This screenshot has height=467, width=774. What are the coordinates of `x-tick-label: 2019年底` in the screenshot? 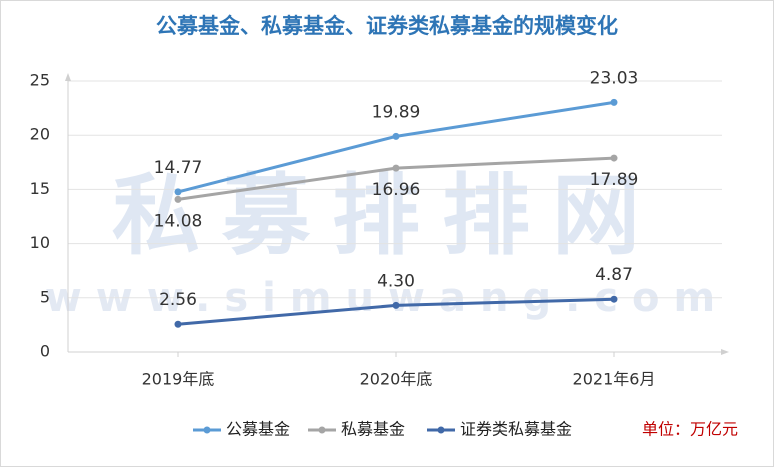 It's located at (178, 379).